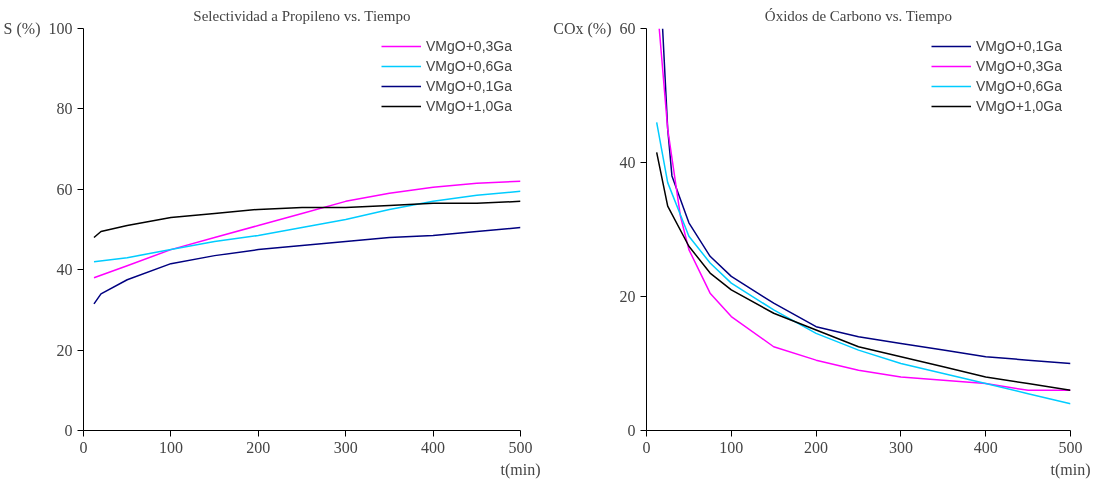  Describe the element at coordinates (64, 109) in the screenshot. I see `y-tick-label: 80` at that location.